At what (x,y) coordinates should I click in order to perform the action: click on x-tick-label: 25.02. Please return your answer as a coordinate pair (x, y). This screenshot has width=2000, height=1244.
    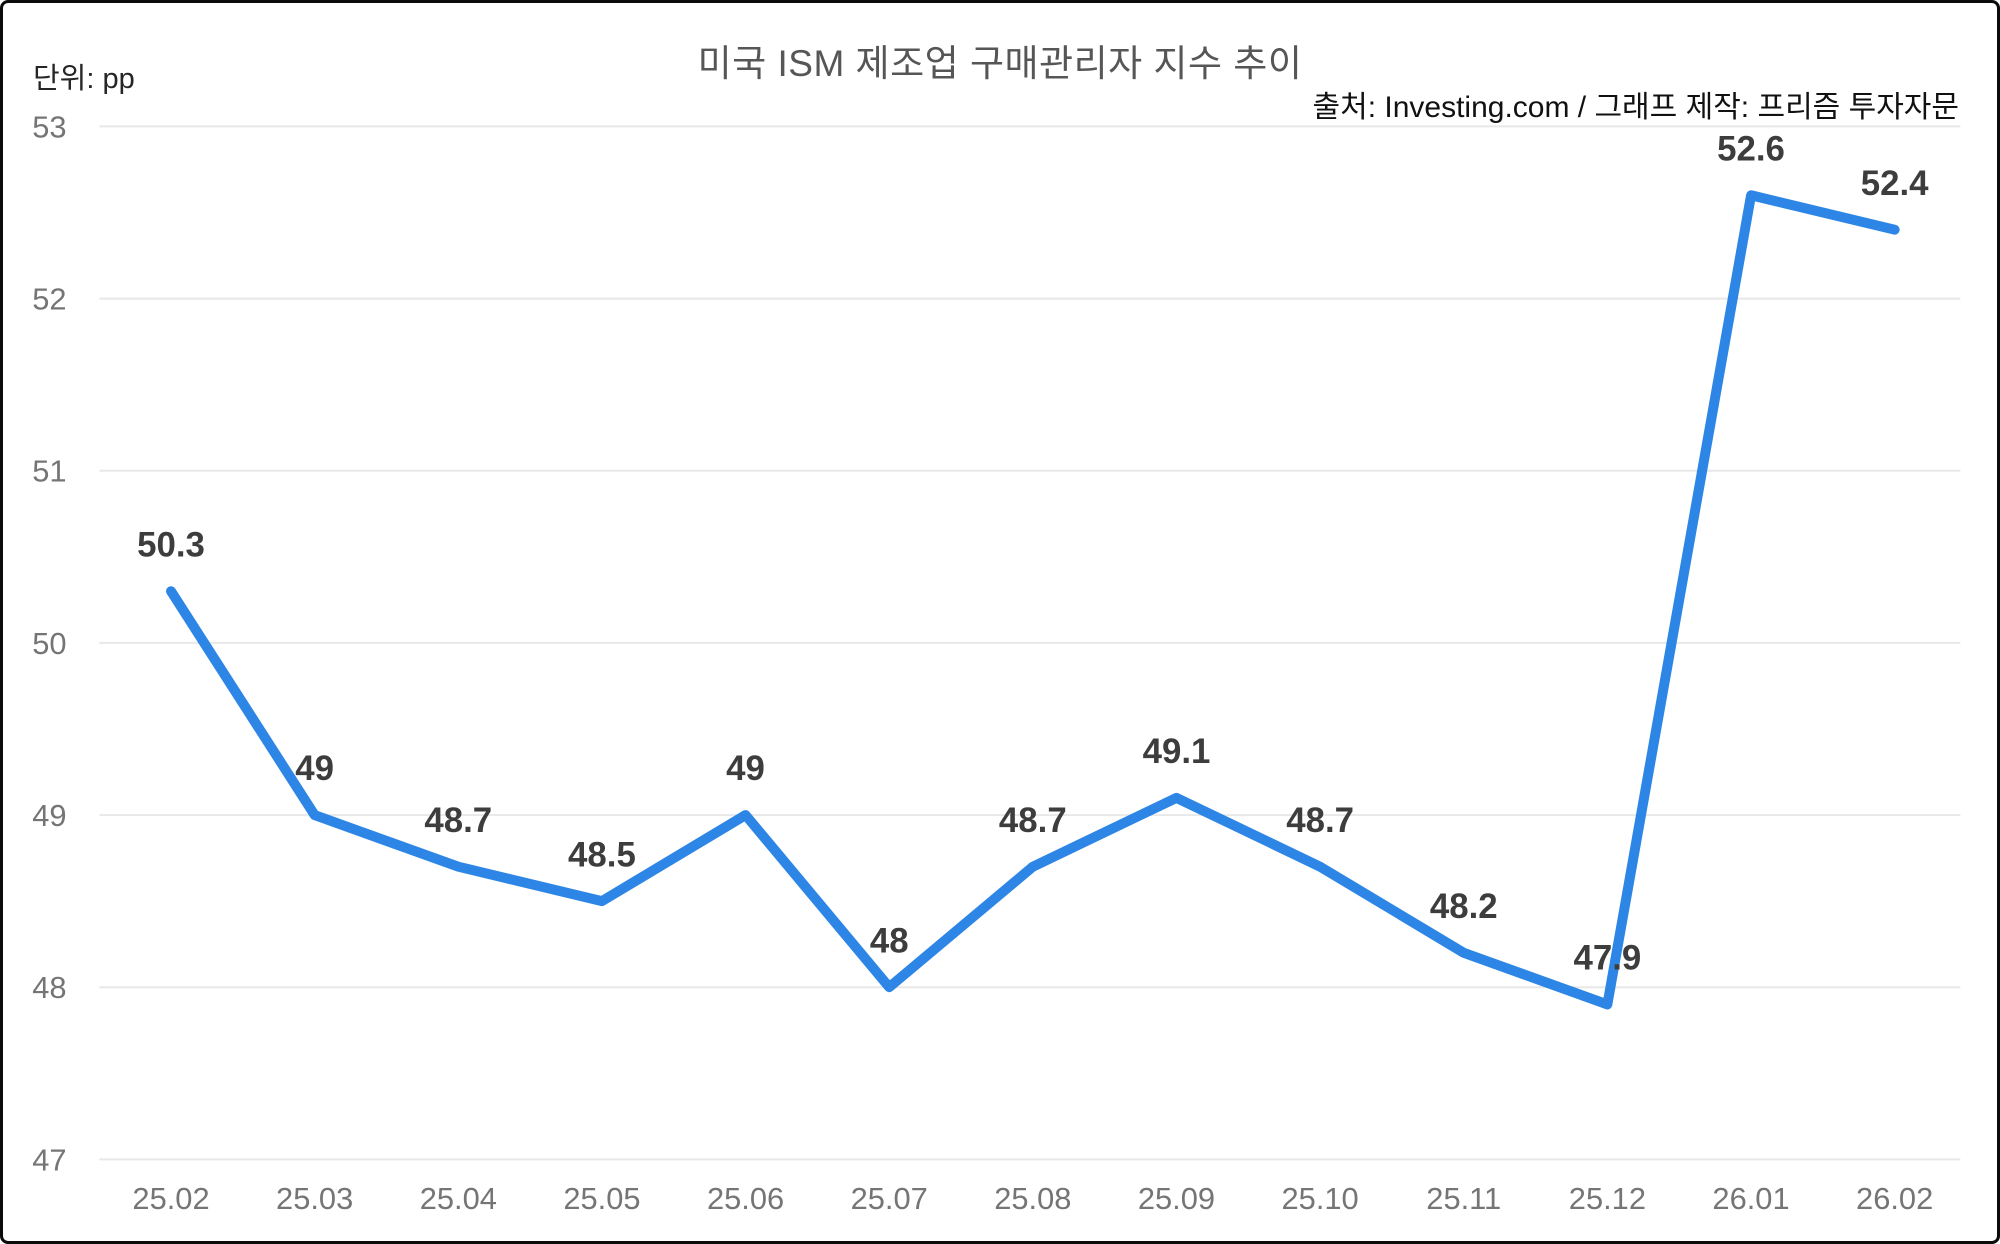
    Looking at the image, I should click on (170, 1198).